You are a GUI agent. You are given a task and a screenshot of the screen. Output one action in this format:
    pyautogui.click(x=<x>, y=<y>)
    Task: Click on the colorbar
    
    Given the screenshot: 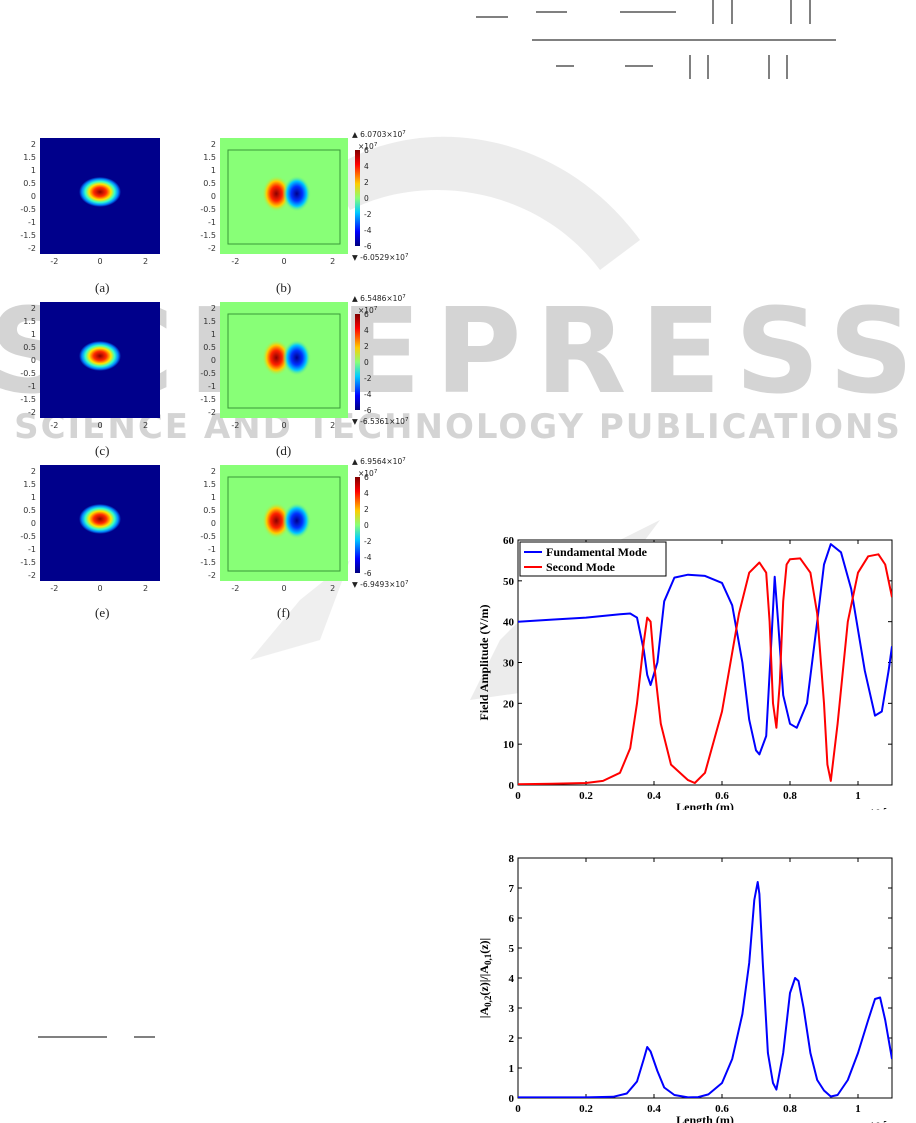 What is the action you would take?
    pyautogui.click(x=357, y=198)
    